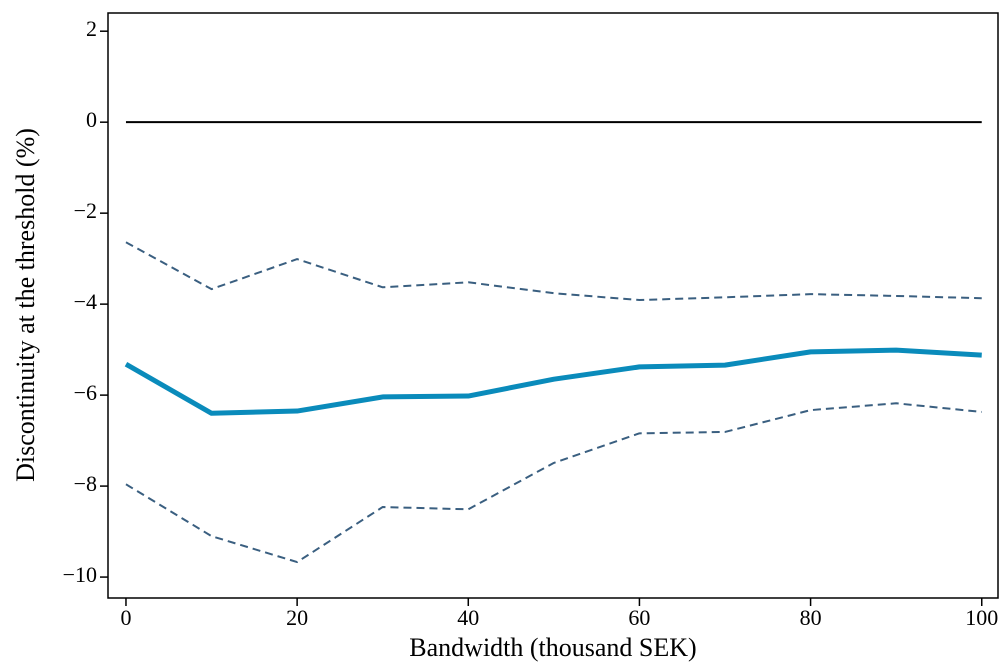 This screenshot has height=664, width=1005. What do you see at coordinates (91, 119) in the screenshot?
I see `y-tick-label: 0` at bounding box center [91, 119].